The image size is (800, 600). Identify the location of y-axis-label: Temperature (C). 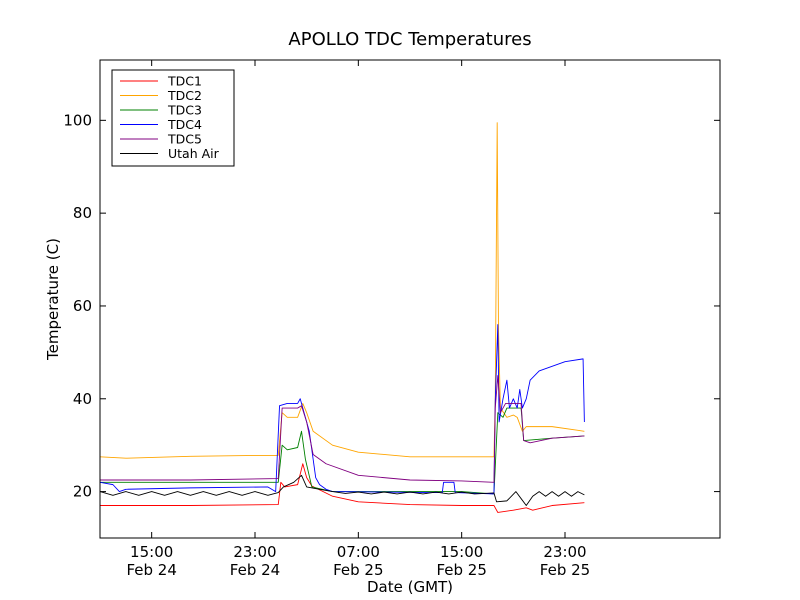
(53, 299).